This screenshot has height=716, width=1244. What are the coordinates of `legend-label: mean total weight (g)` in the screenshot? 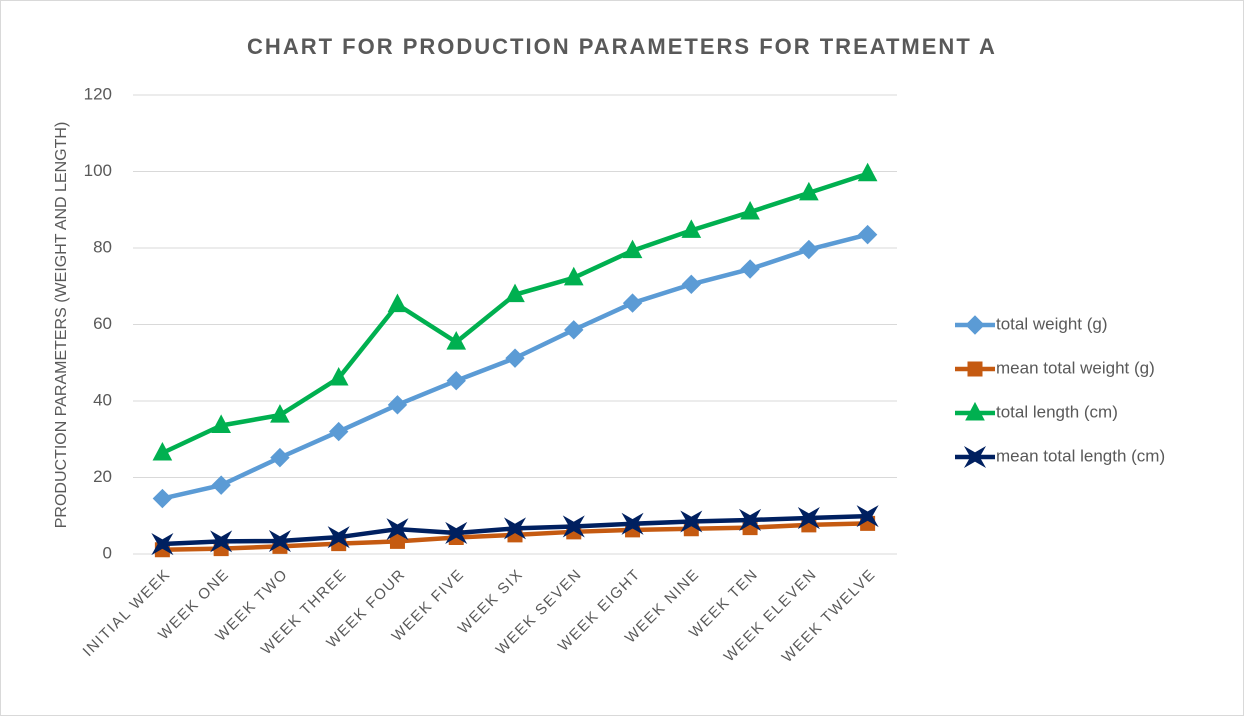 It's located at (1075, 367).